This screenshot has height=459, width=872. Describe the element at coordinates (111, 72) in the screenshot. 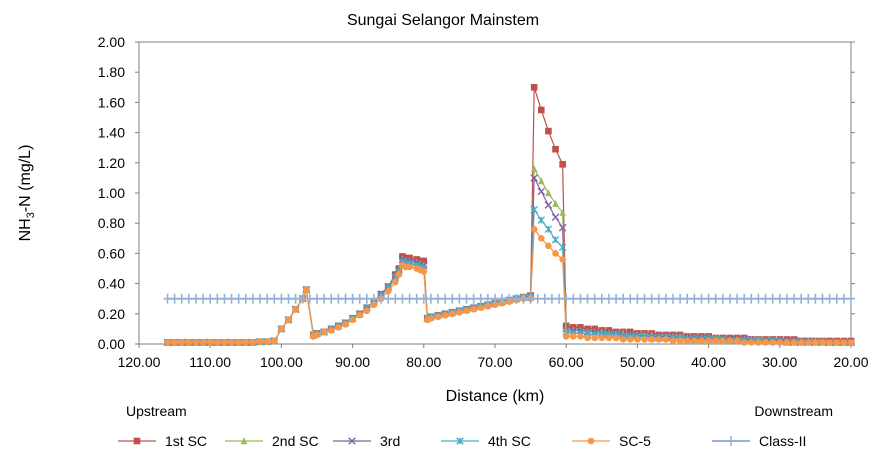

I see `y-tick-label: 1.80` at that location.